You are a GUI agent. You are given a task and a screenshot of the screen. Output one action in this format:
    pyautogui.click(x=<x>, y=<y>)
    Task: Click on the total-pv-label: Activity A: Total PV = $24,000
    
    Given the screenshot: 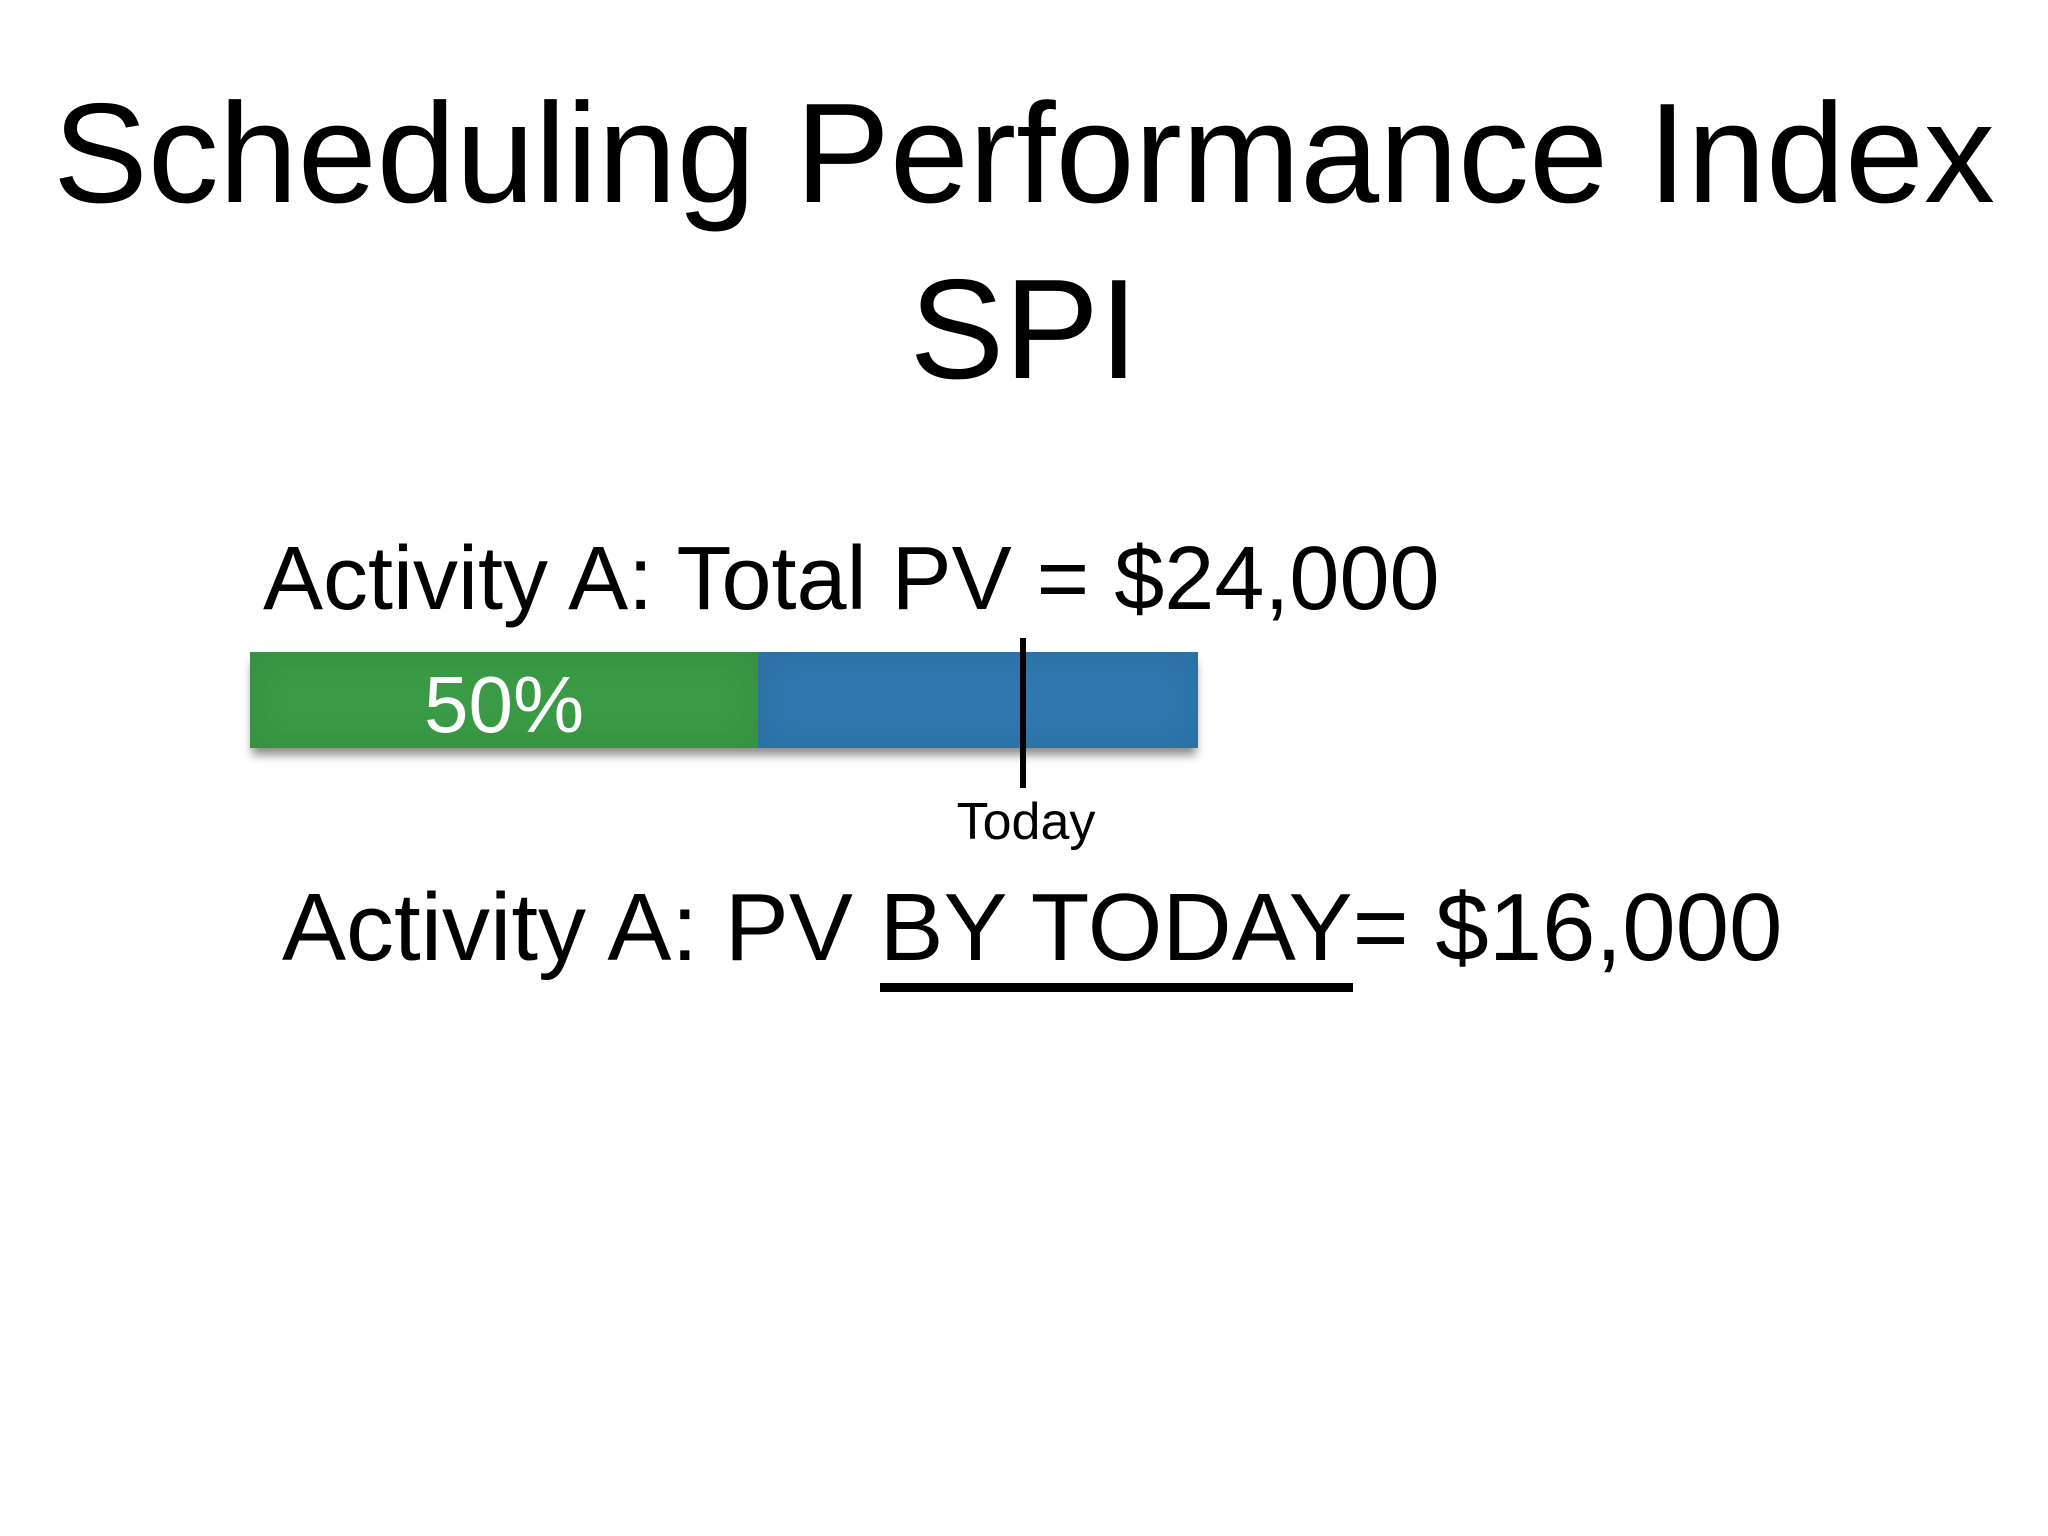 What is the action you would take?
    pyautogui.click(x=851, y=579)
    